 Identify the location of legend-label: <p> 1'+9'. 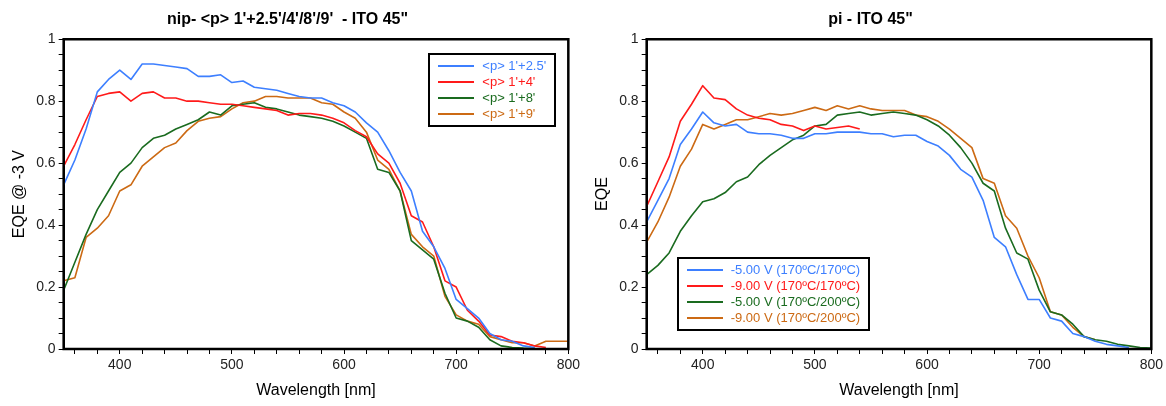
(509, 114).